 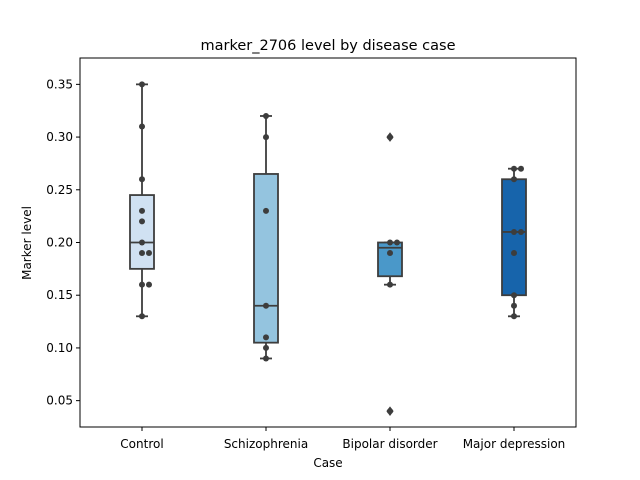 What do you see at coordinates (59, 190) in the screenshot?
I see `y-tick-label: 0.25` at bounding box center [59, 190].